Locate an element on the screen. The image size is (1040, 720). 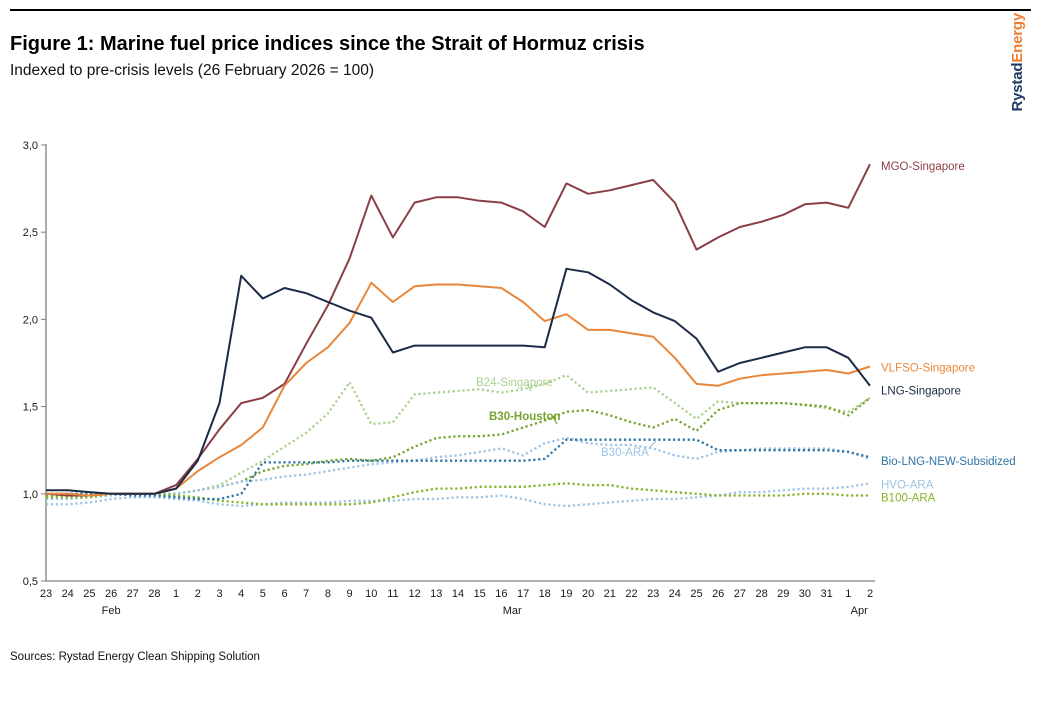
x-axis-label: 15 is located at coordinates (480, 594).